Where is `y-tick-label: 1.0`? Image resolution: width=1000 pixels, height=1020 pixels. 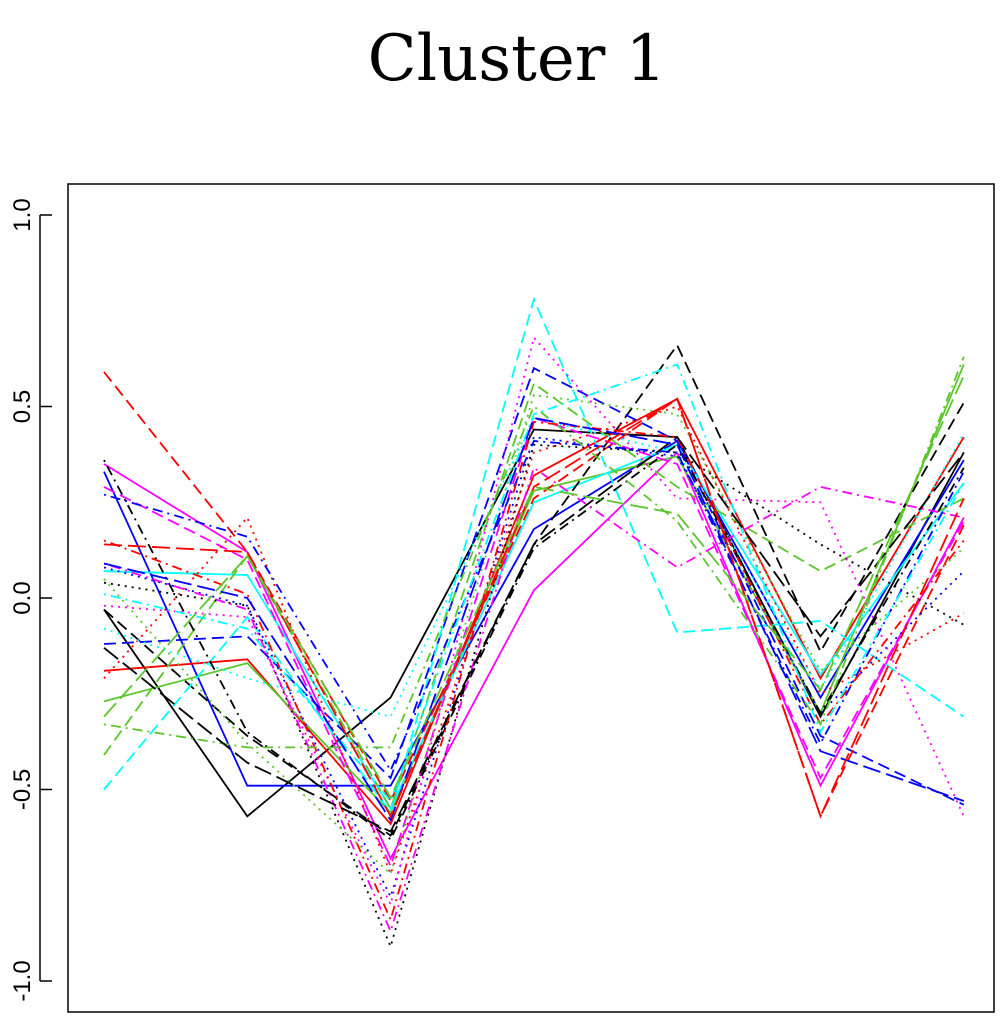
y-tick-label: 1.0 is located at coordinates (22, 214).